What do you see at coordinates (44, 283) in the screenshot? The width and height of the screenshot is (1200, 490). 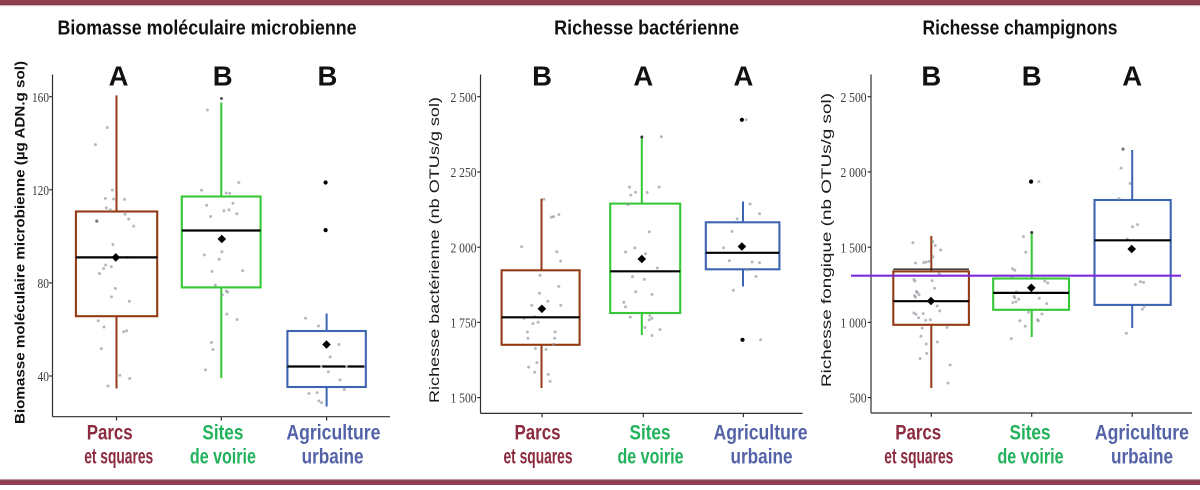 I see `svg-text: 80` at bounding box center [44, 283].